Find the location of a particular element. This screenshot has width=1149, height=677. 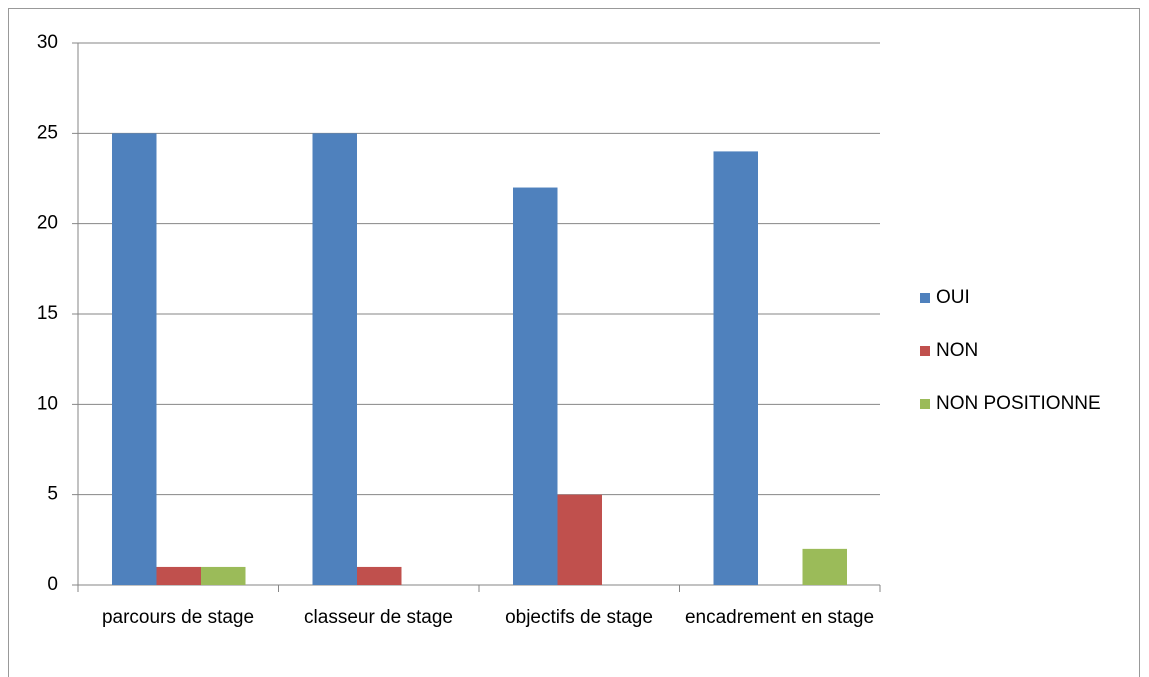

y-tick-label: 25 is located at coordinates (47, 132).